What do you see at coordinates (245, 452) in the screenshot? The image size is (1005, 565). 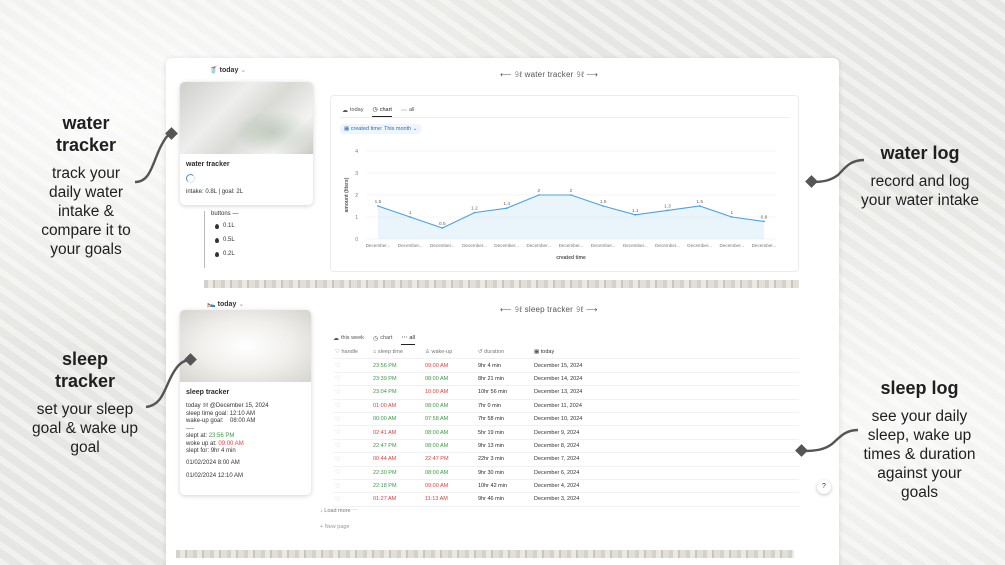 I see `slept-for-line: slept for: 9hr 4 min` at bounding box center [245, 452].